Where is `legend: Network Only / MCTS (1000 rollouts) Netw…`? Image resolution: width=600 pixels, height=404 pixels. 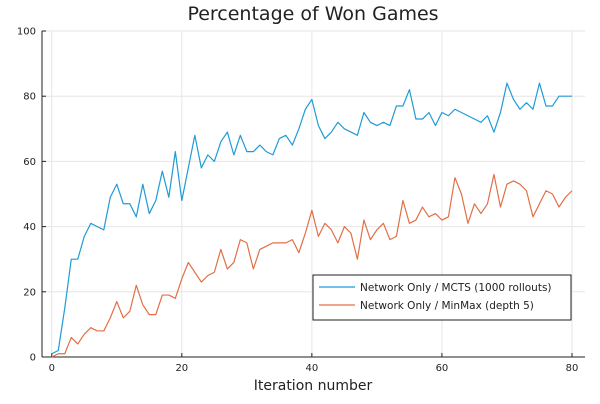
legend: Network Only / MCTS (1000 rollouts) Netw… is located at coordinates (442, 297).